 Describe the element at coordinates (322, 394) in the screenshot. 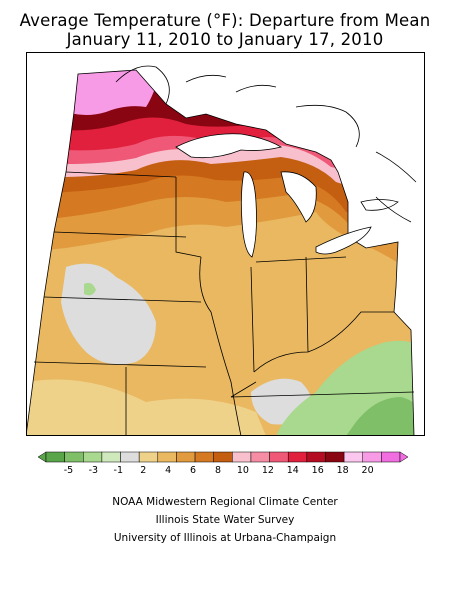

I see `boundary-tennessee-north` at that location.